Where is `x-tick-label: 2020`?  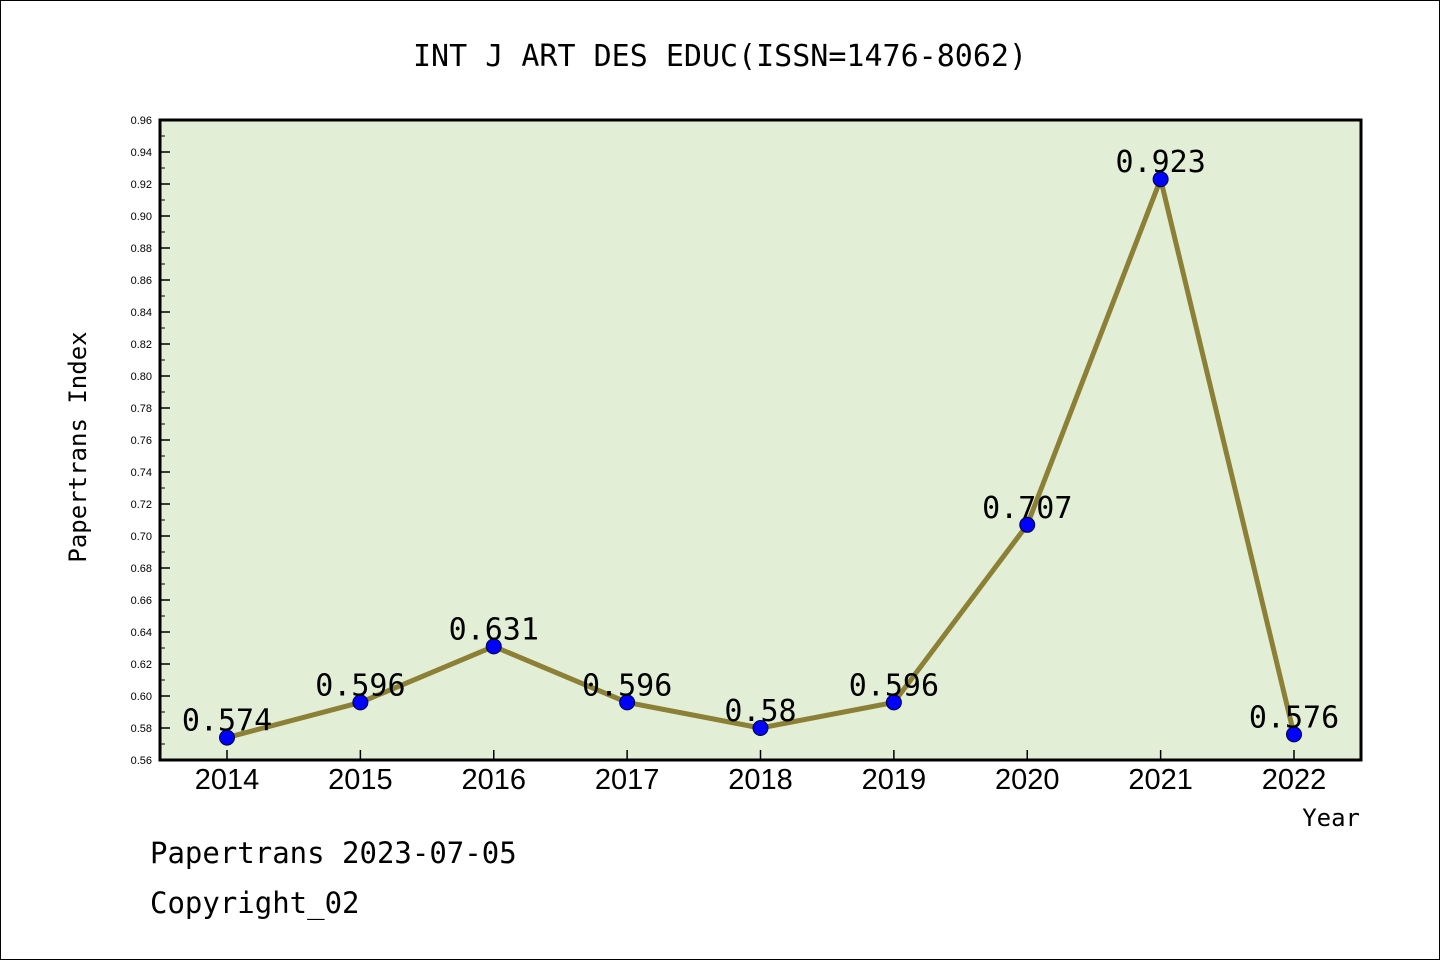 x-tick-label: 2020 is located at coordinates (1027, 780).